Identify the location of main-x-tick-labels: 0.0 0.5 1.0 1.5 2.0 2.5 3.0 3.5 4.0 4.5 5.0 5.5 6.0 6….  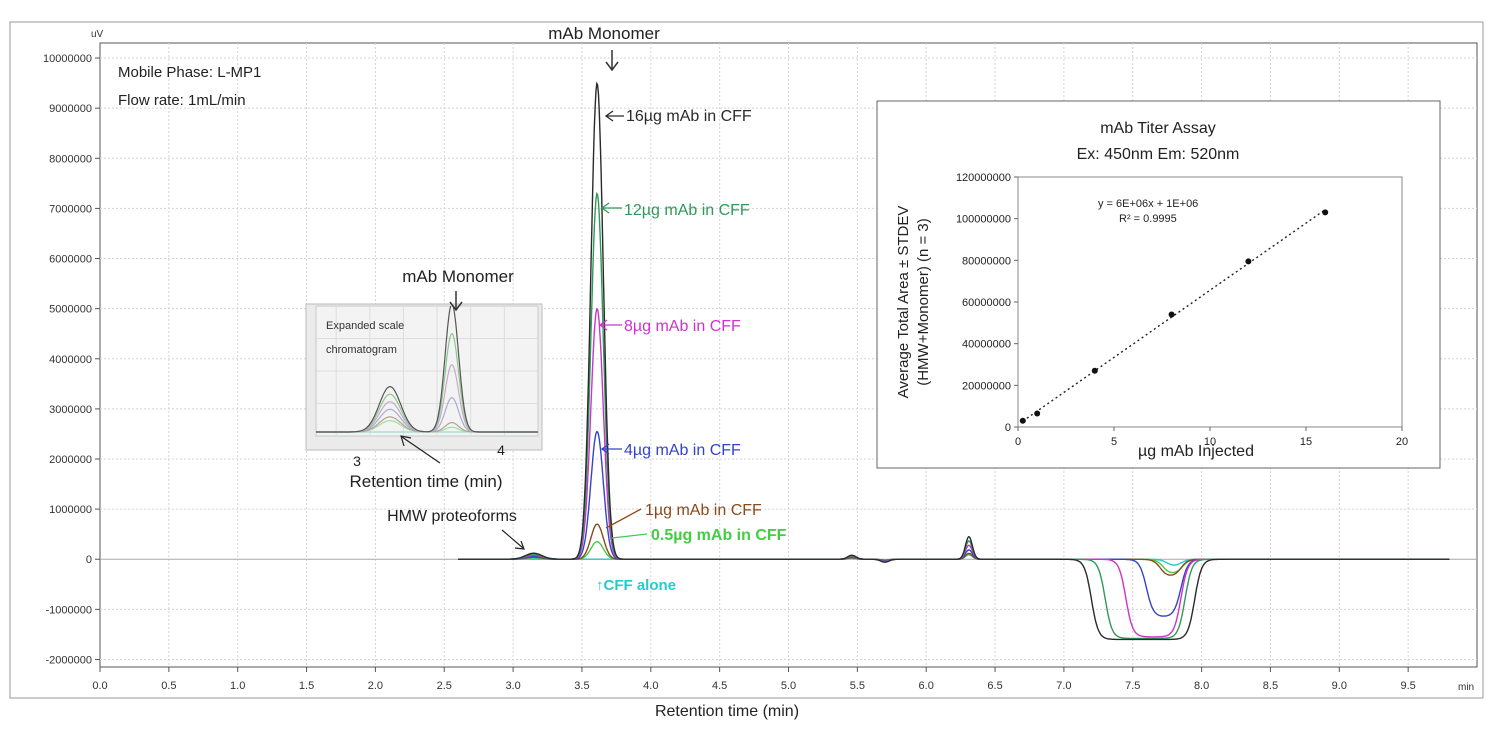
(753, 686).